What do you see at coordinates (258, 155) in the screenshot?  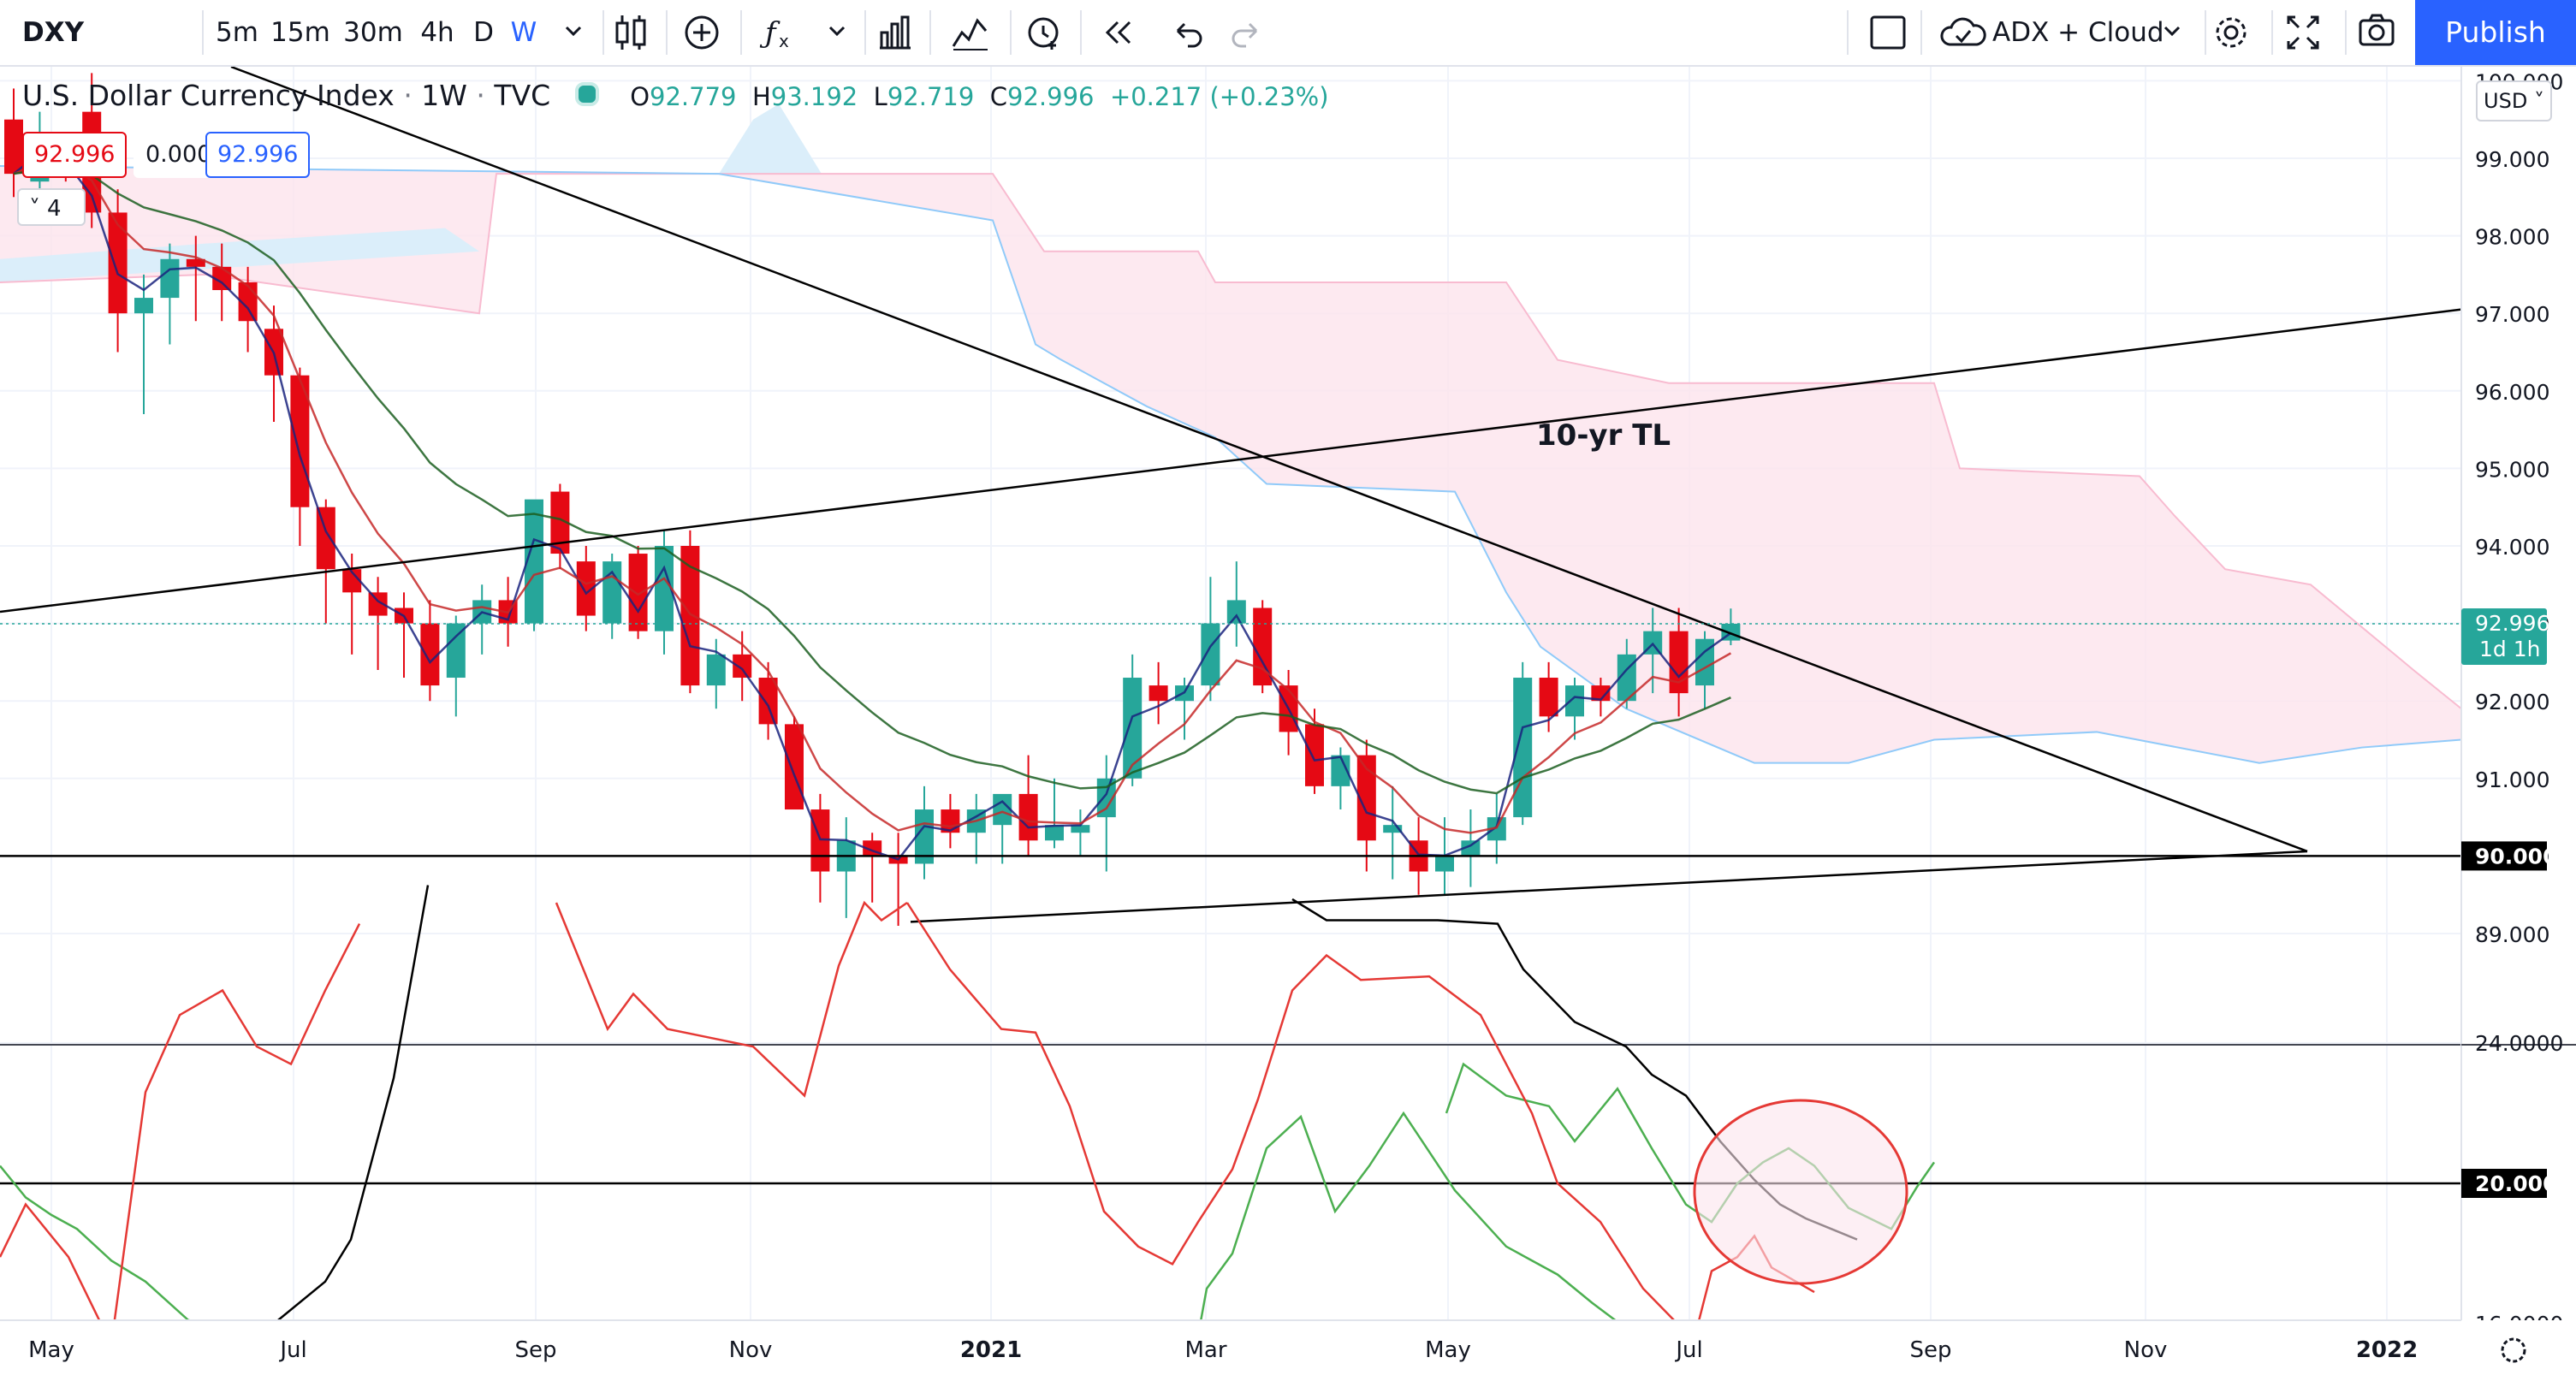 I see `buy-price-box: 92.996` at bounding box center [258, 155].